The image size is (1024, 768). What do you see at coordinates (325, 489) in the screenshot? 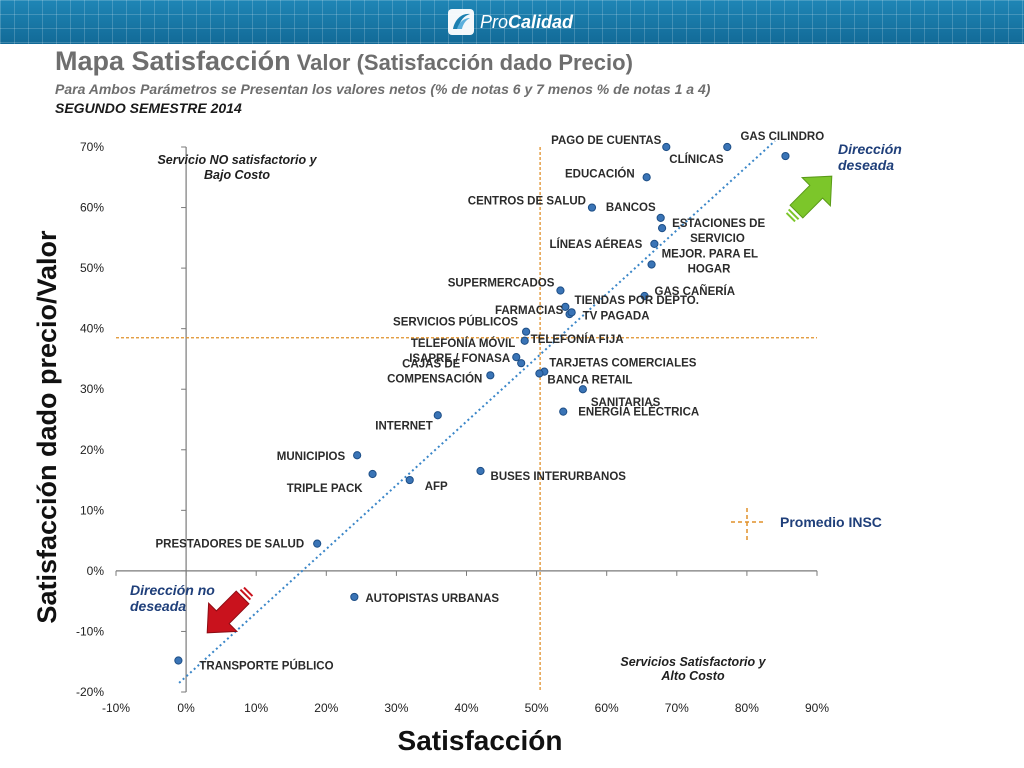
I see `point-label: TRIPLE PACK` at bounding box center [325, 489].